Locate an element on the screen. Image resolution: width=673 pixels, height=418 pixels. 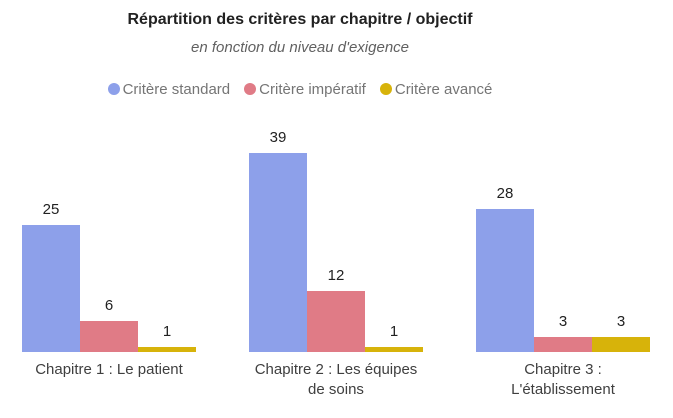
bar-cell: 25 is located at coordinates (51, 276).